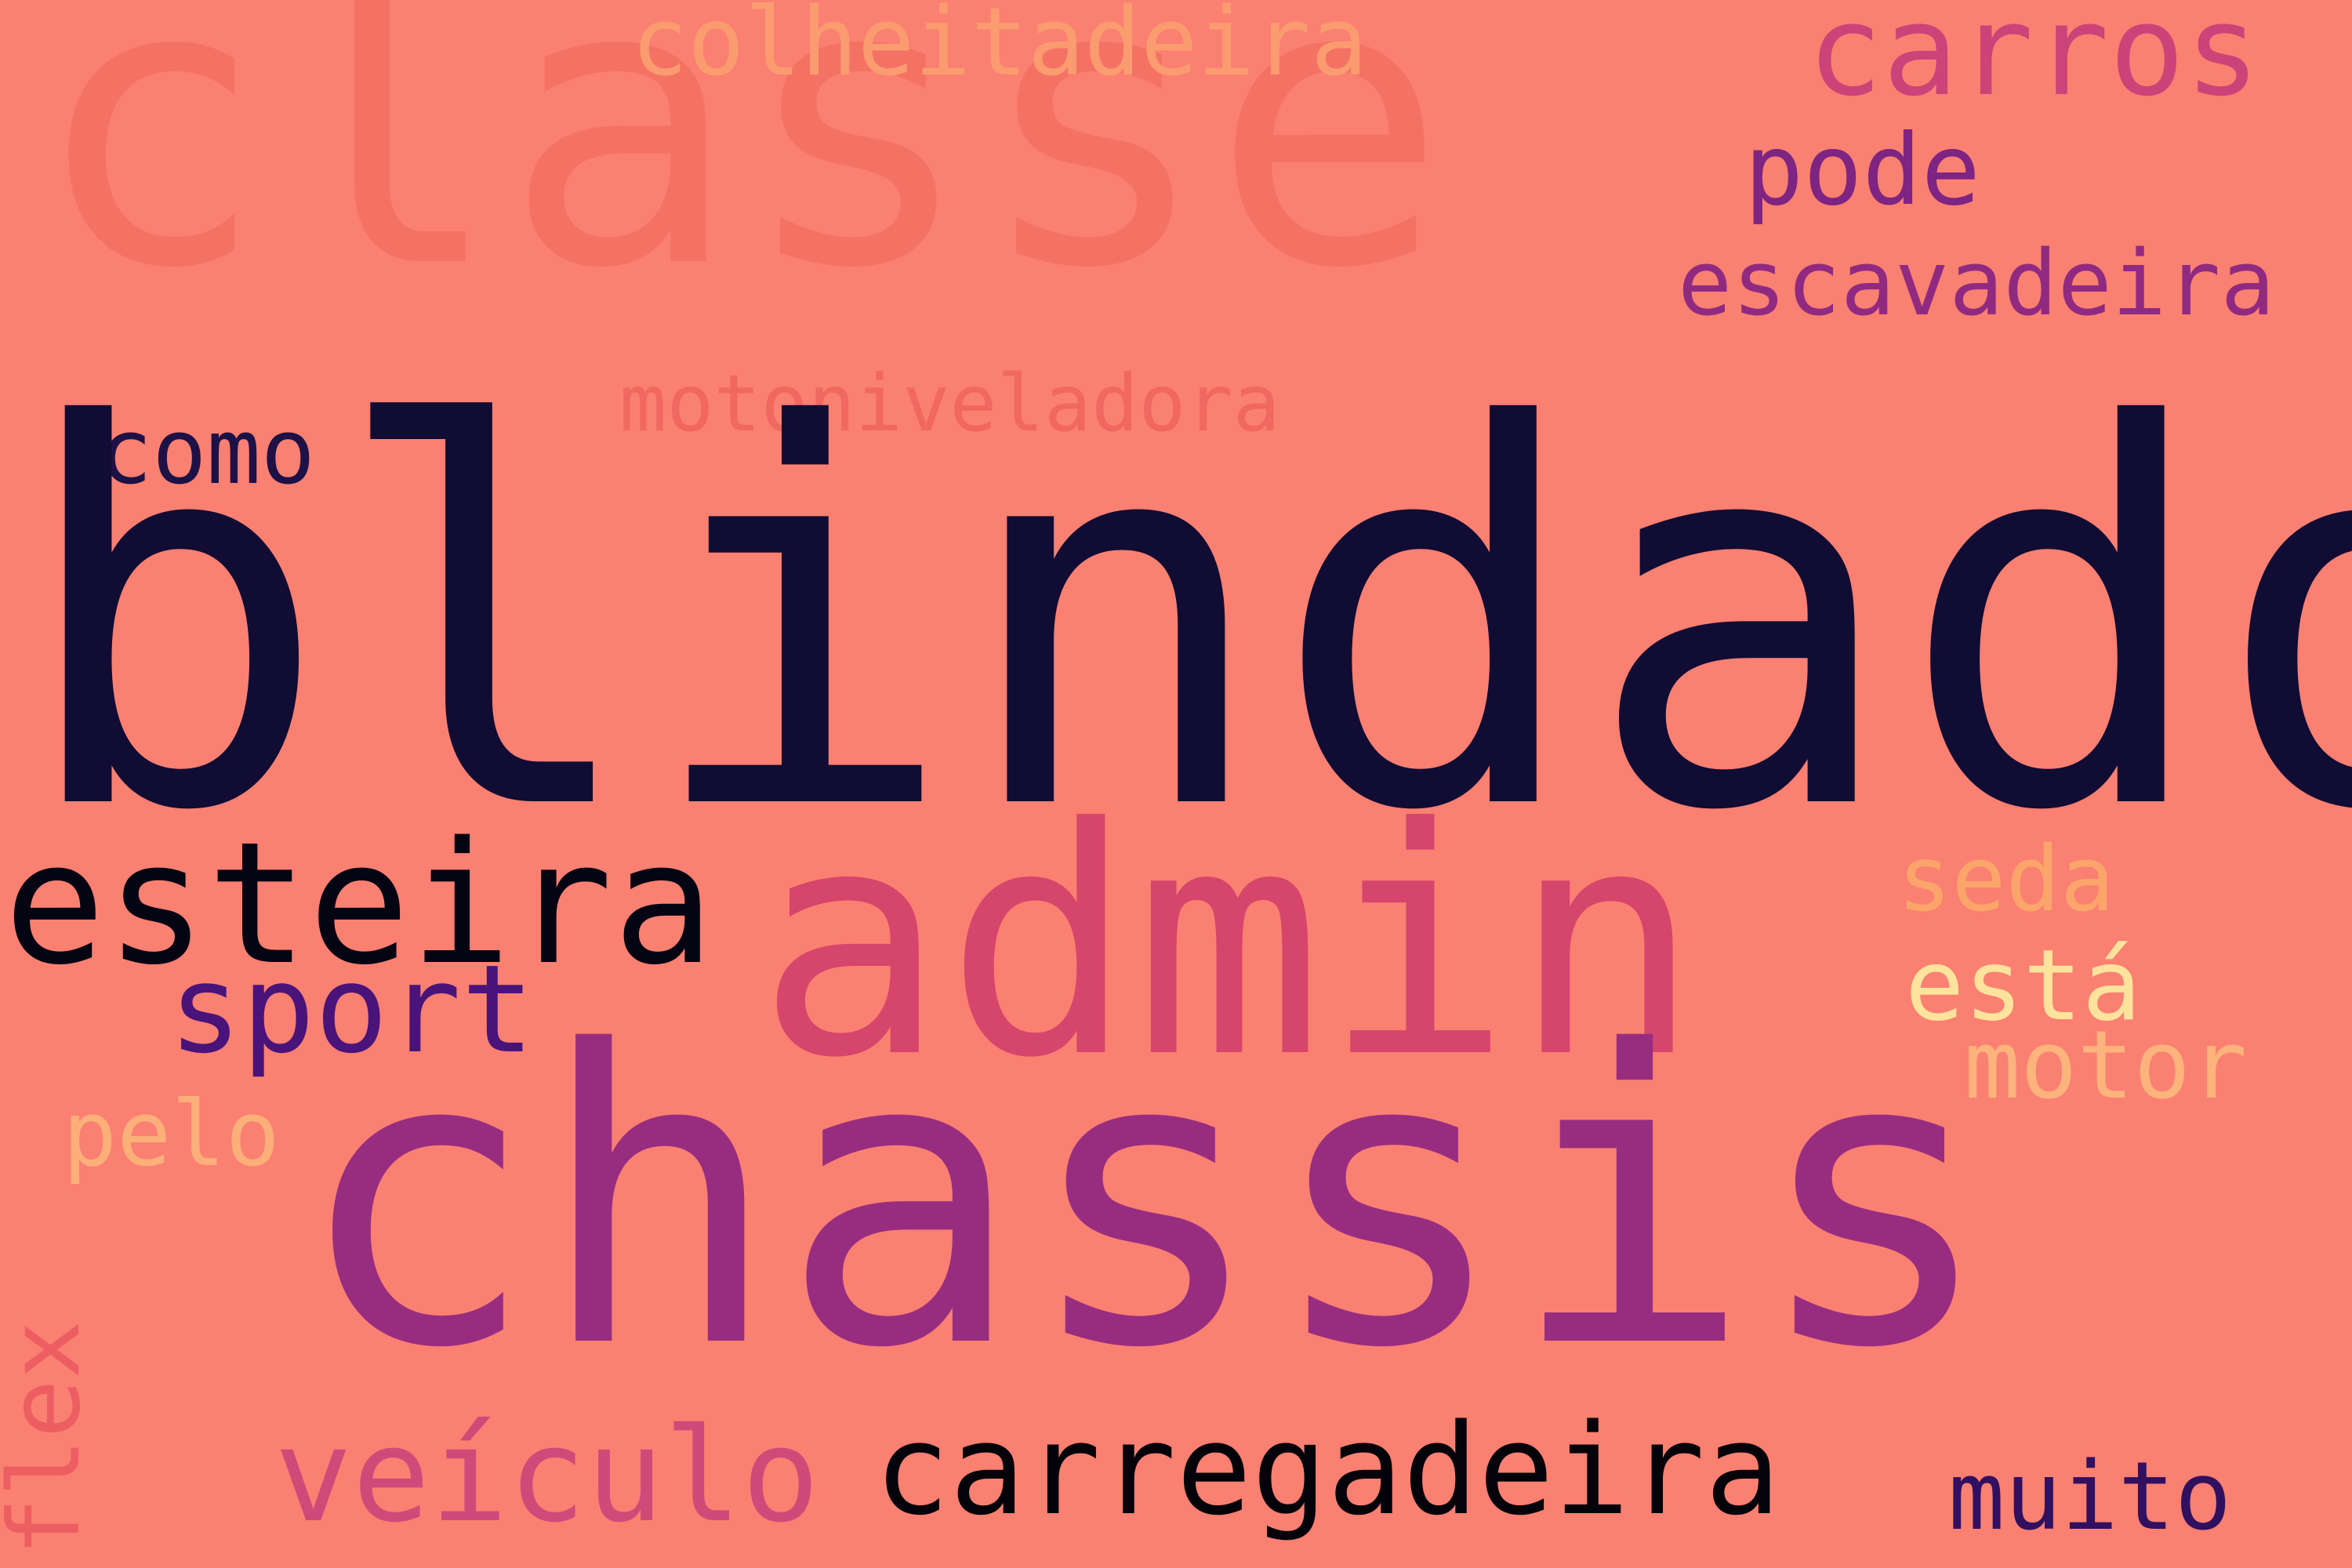 Image resolution: width=2352 pixels, height=1568 pixels. What do you see at coordinates (999, 48) in the screenshot?
I see `word-colheitadeira: colheitadeira` at bounding box center [999, 48].